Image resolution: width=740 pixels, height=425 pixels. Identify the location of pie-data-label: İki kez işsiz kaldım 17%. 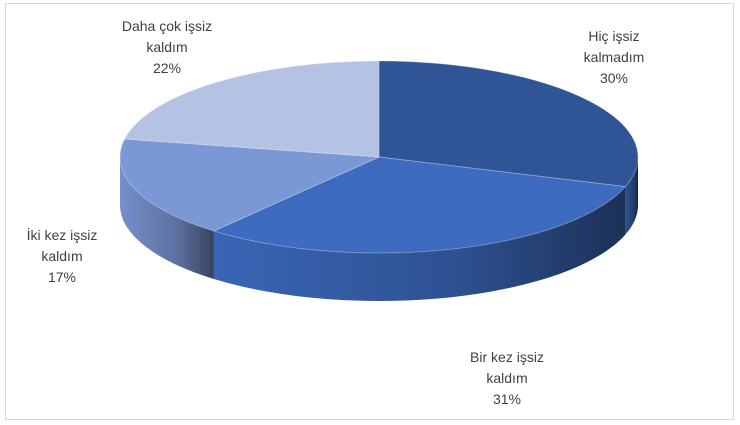
(62, 255).